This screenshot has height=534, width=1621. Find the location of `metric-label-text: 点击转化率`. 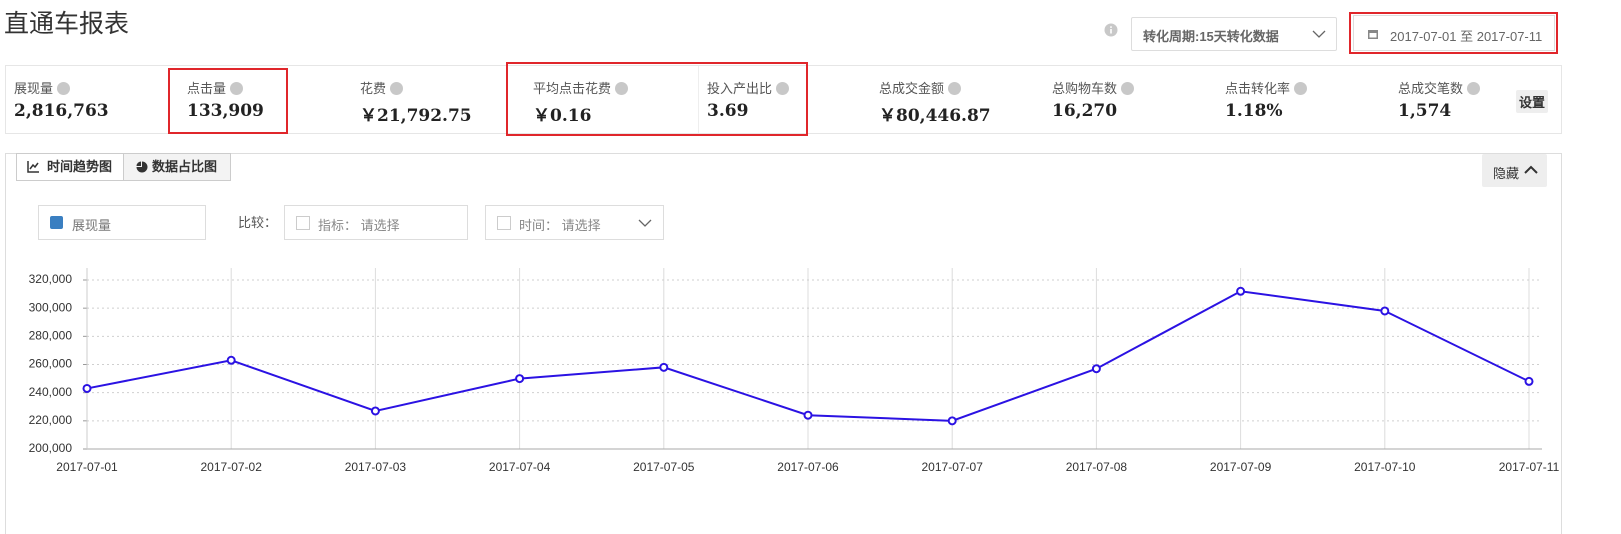

metric-label-text: 点击转化率 is located at coordinates (1258, 88).